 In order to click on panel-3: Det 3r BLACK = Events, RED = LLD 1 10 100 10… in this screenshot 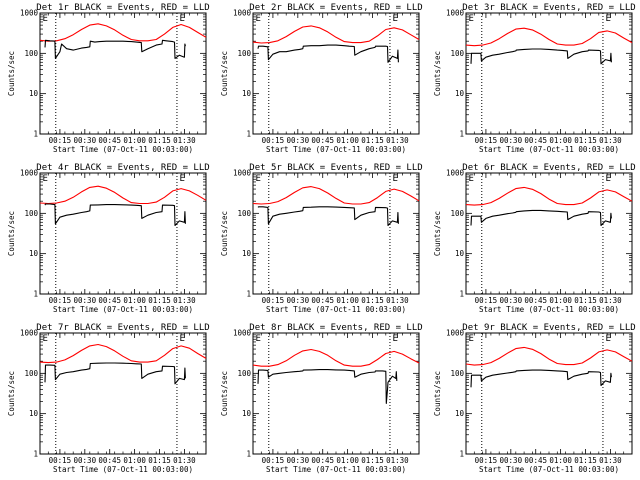, I will do `click(534, 78)`.